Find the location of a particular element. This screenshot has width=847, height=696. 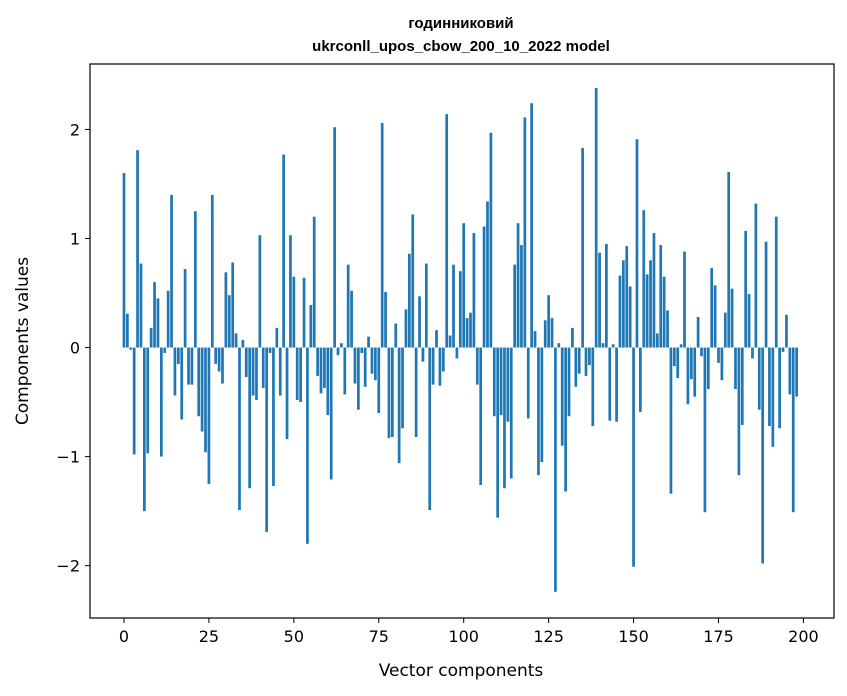

y-tick-label--1: −1 is located at coordinates (68, 457).